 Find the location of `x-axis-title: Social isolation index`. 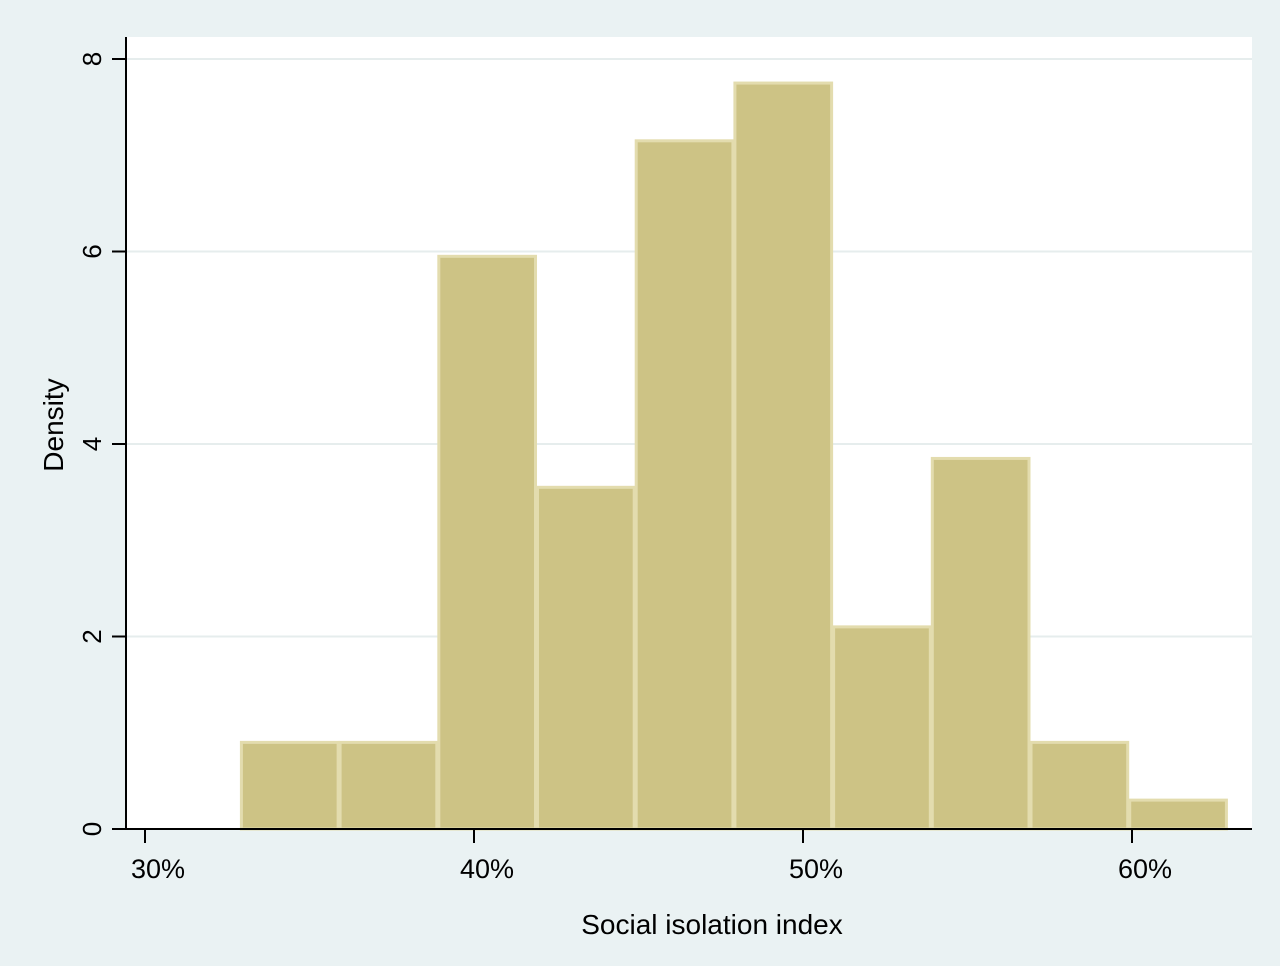

x-axis-title: Social isolation index is located at coordinates (712, 924).